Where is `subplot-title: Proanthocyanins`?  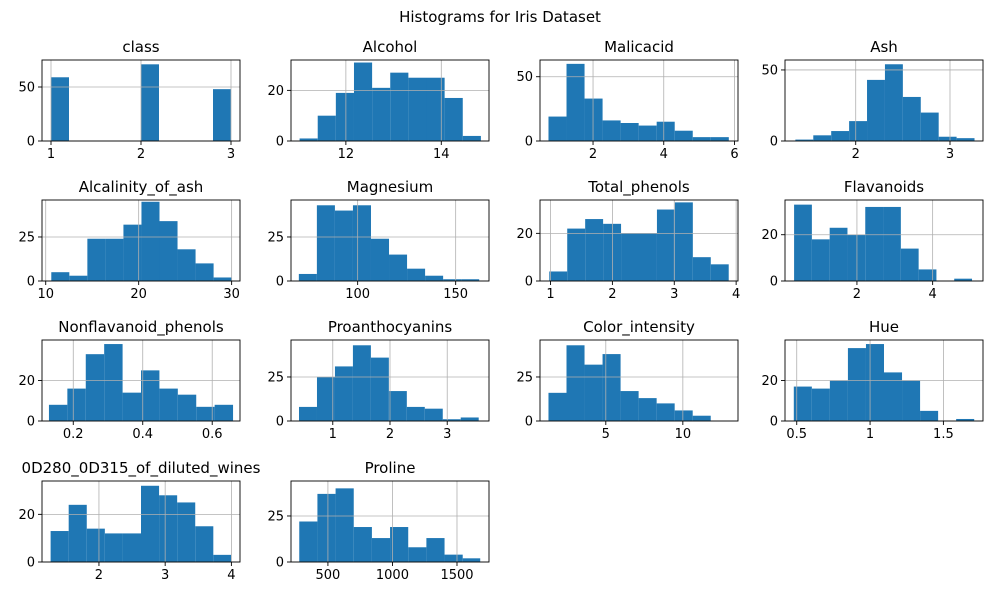 subplot-title: Proanthocyanins is located at coordinates (390, 327).